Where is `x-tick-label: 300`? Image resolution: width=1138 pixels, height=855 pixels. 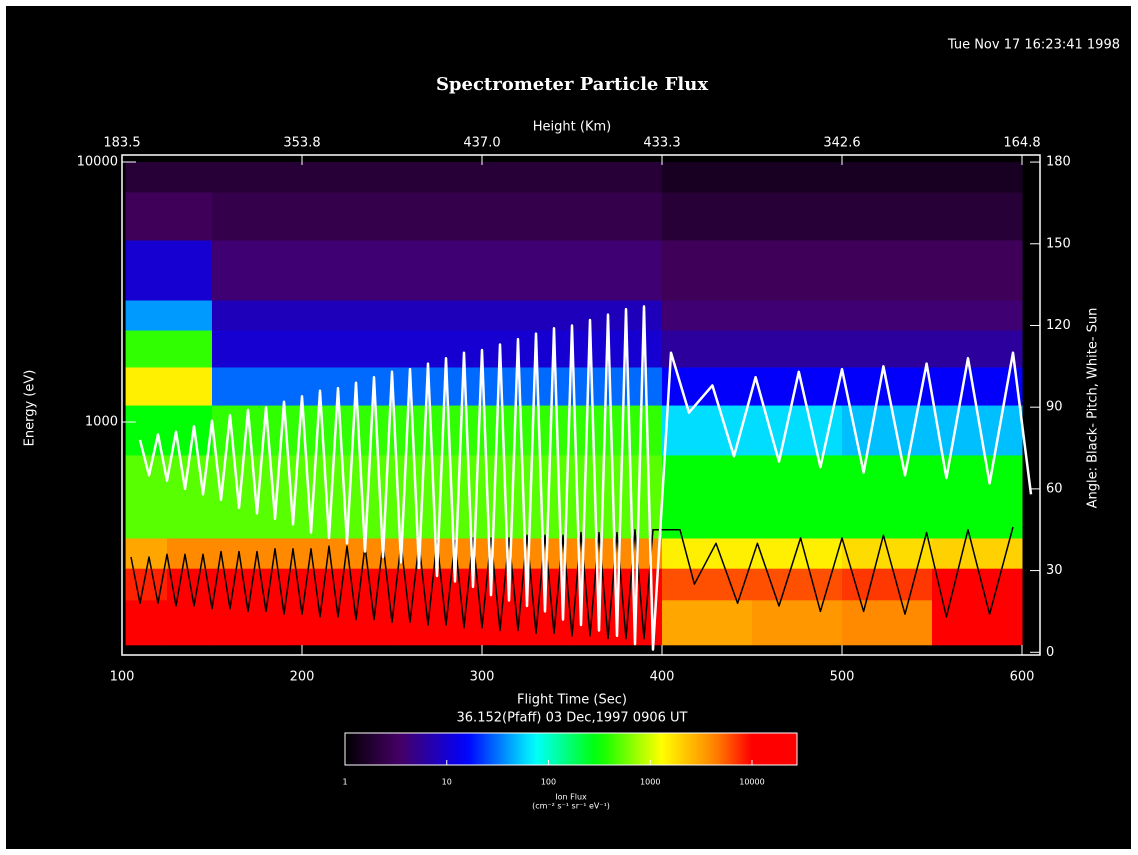
x-tick-label: 300 is located at coordinates (482, 677).